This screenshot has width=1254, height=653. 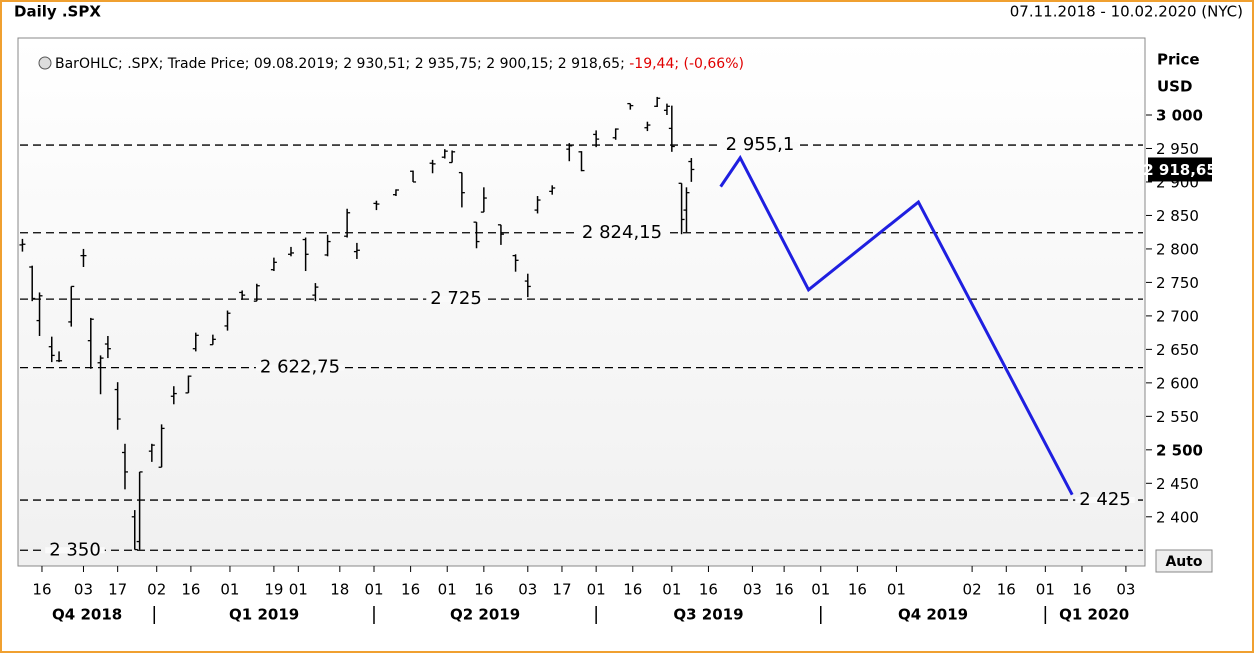 What do you see at coordinates (1126, 12) in the screenshot?
I see `date-range: 07.11.2018 - 10.02.2020 (NYC)` at bounding box center [1126, 12].